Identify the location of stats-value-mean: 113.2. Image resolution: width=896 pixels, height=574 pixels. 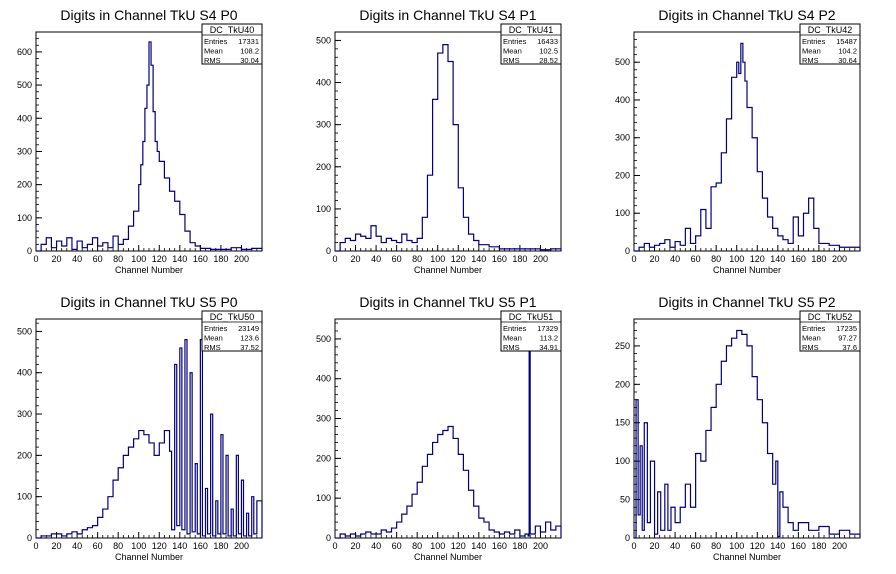
(549, 338).